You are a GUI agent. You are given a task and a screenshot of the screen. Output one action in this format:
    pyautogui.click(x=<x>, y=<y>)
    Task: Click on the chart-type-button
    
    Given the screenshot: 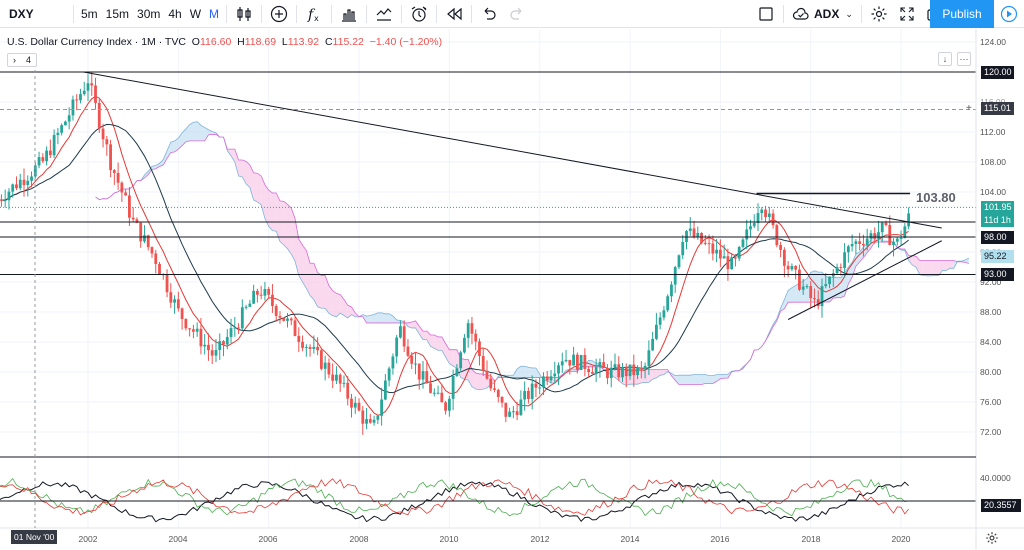 What is the action you would take?
    pyautogui.click(x=244, y=14)
    